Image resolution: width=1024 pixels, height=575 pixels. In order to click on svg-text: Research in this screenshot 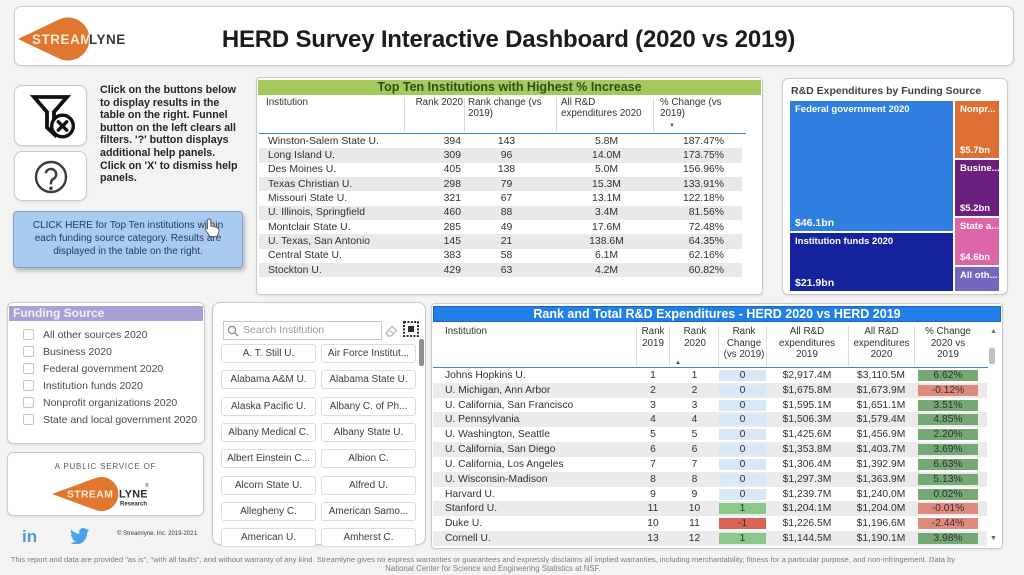, I will do `click(133, 505)`.